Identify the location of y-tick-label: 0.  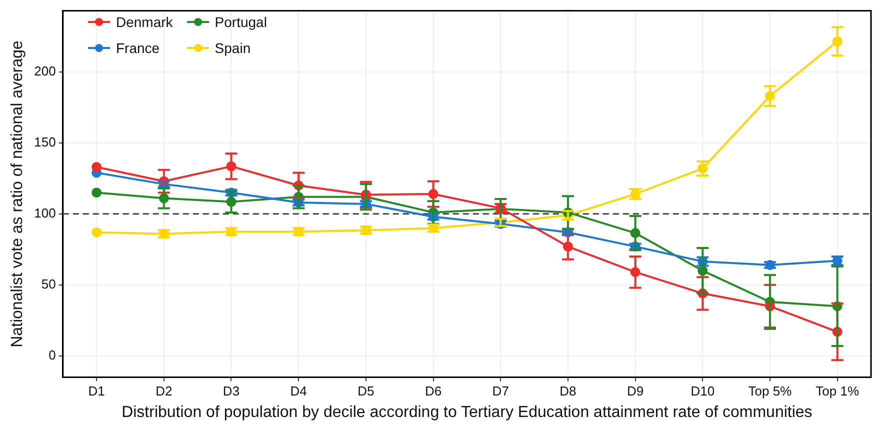
(52, 354).